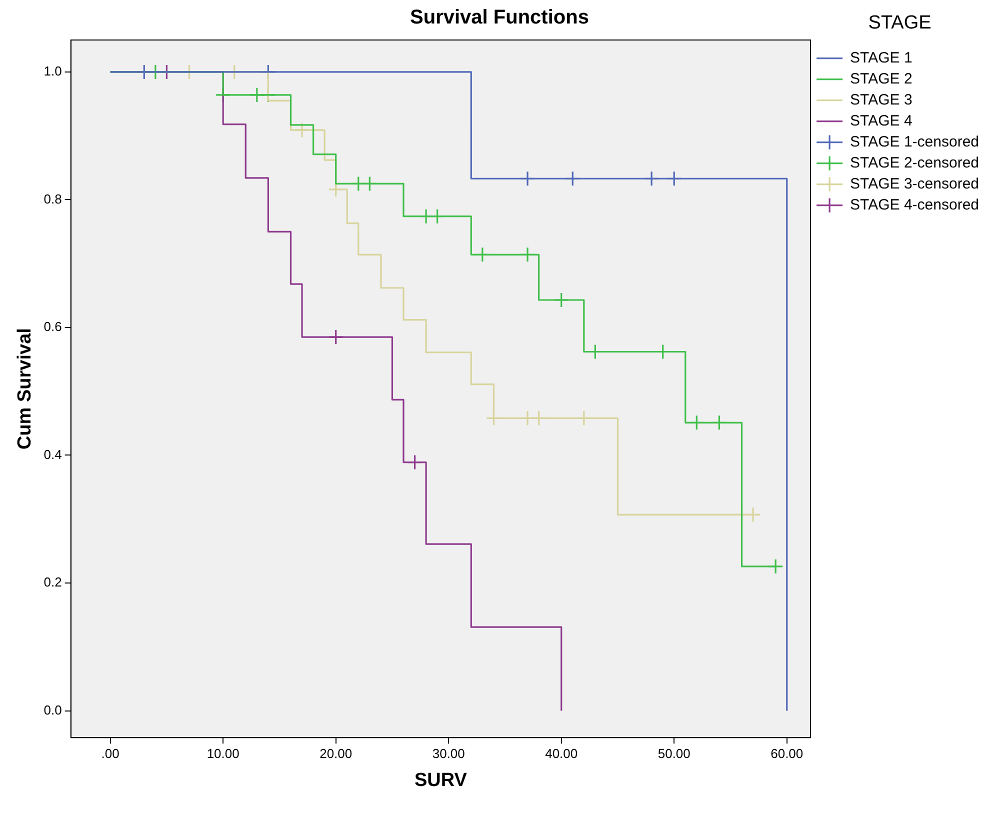 The image size is (993, 816). Describe the element at coordinates (53, 454) in the screenshot. I see `y-tick-label: 0.4` at that location.